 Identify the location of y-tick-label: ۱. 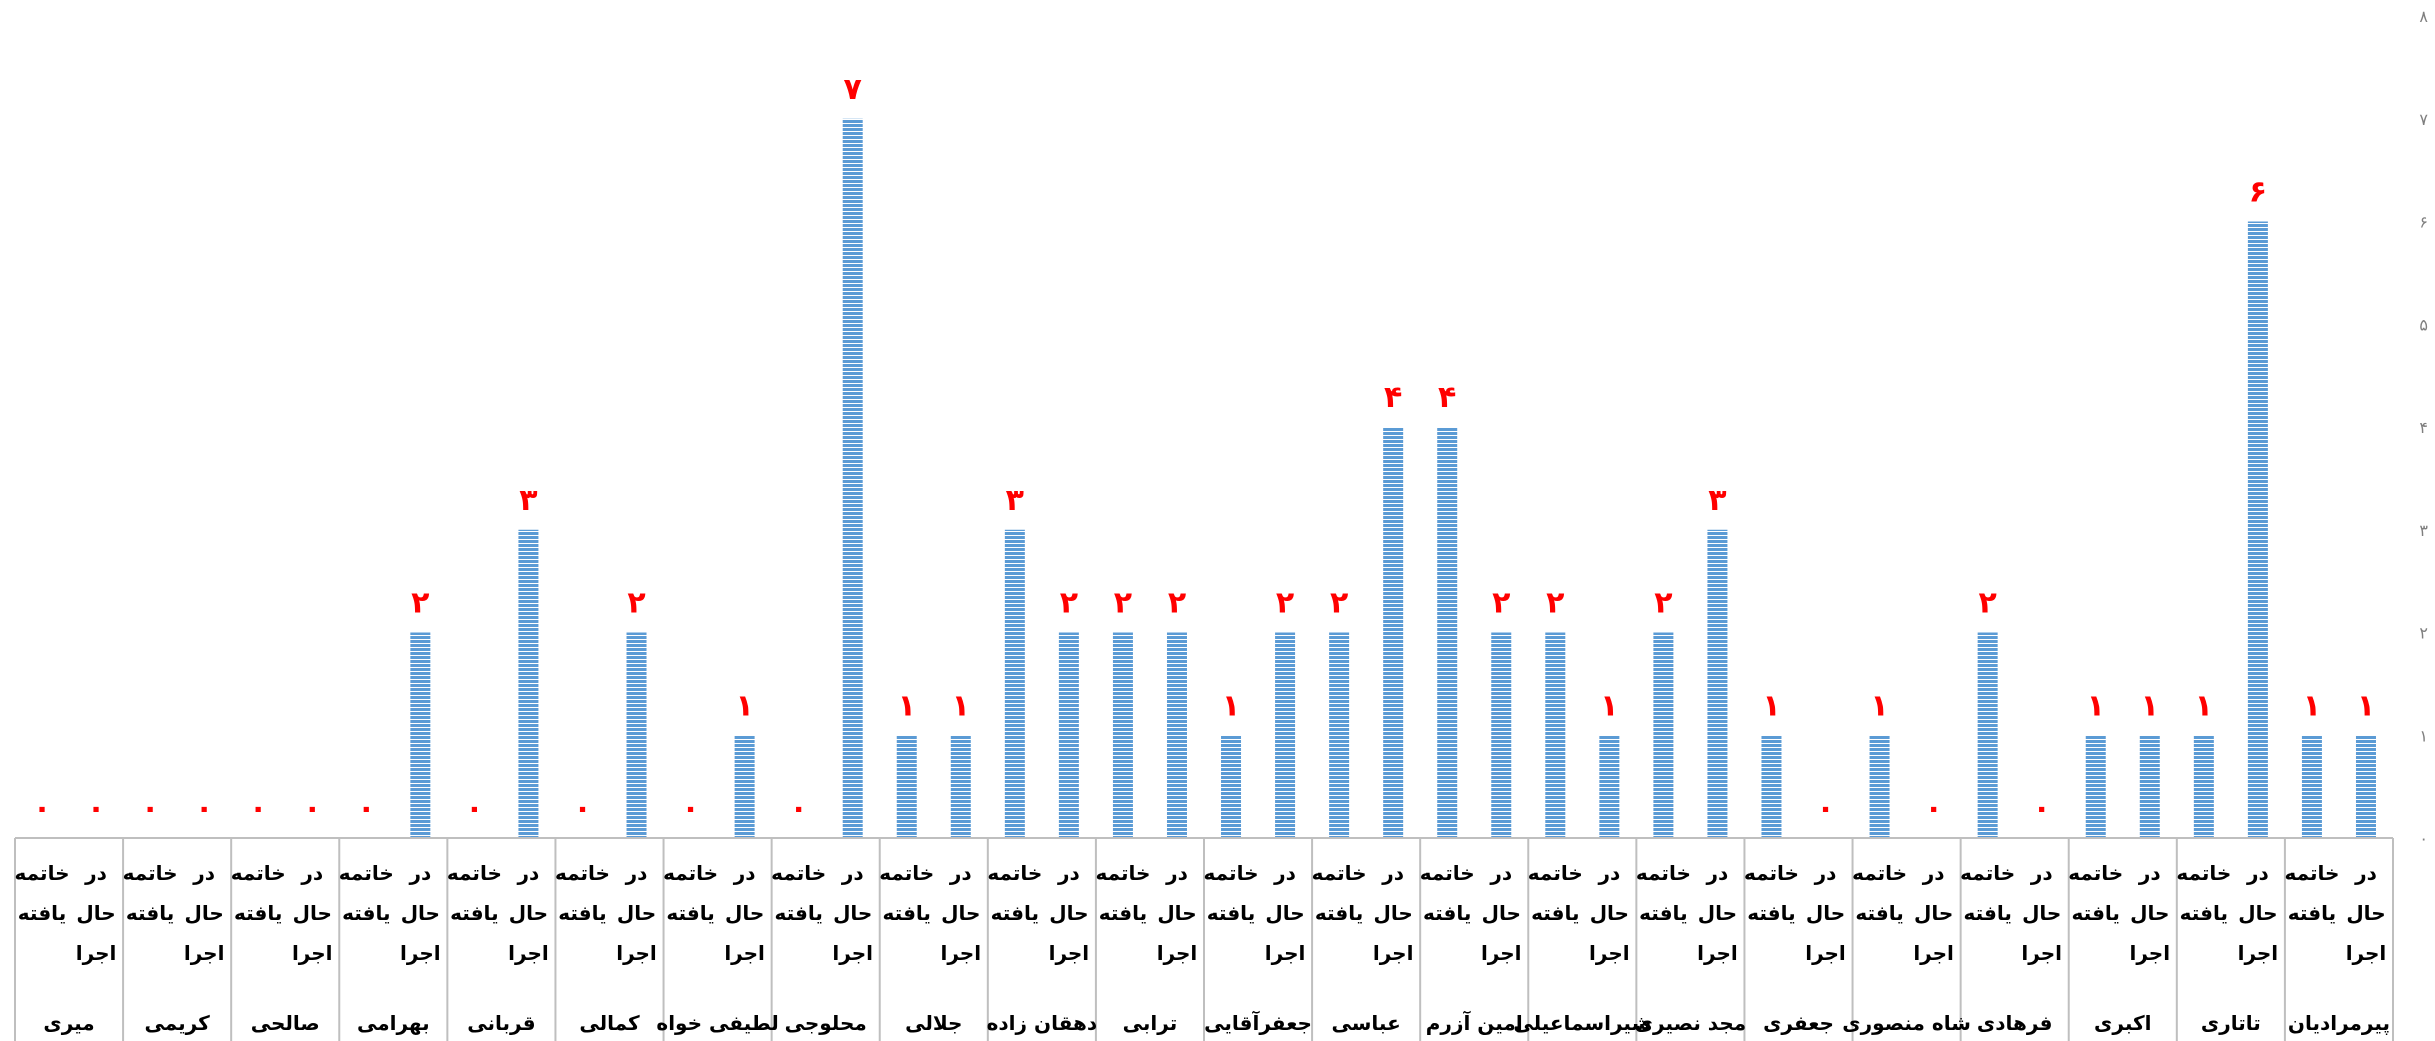
(2423, 735).